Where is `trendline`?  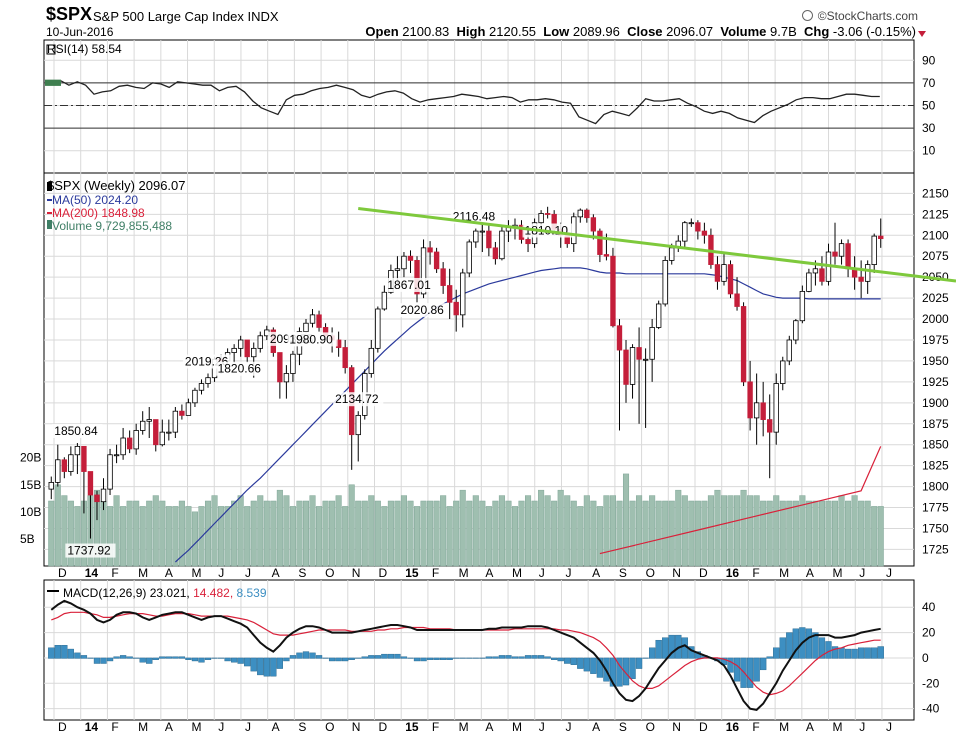 trendline is located at coordinates (657, 244).